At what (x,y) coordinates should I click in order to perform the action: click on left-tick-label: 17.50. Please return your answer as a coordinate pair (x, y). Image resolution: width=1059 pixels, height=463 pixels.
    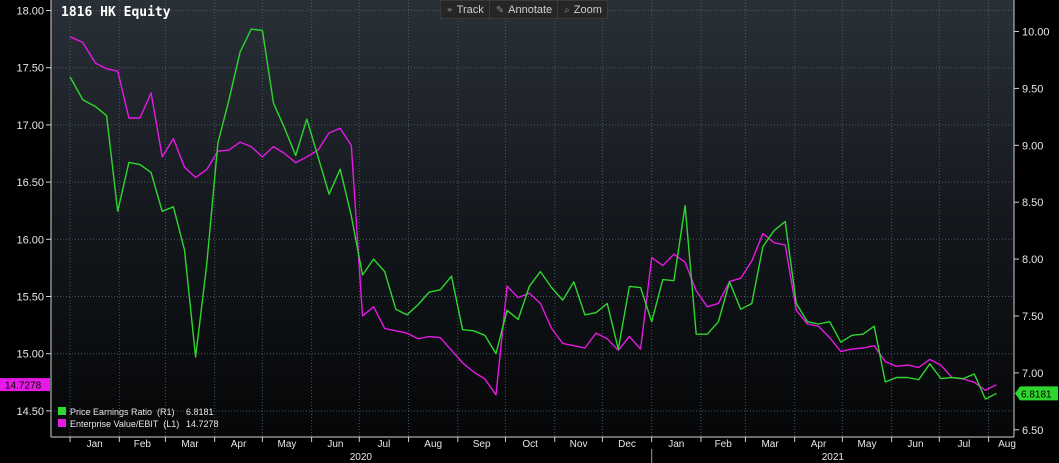
    Looking at the image, I should click on (30, 69).